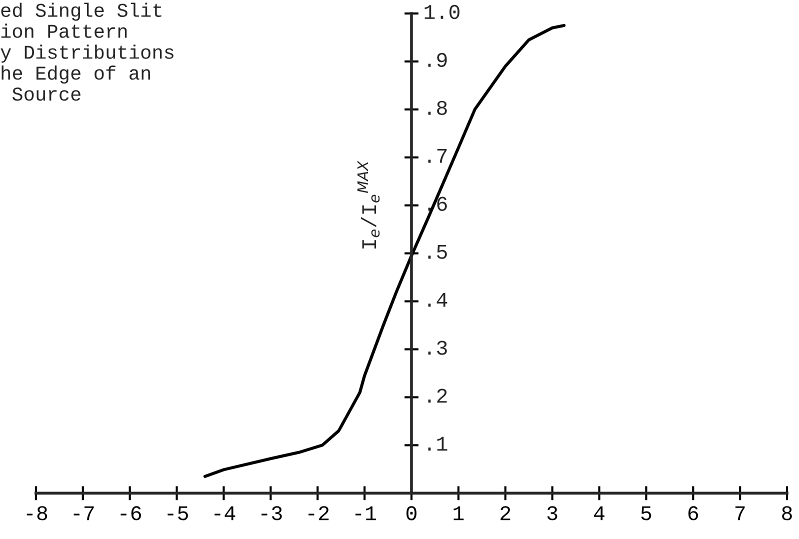 The width and height of the screenshot is (799, 539). Describe the element at coordinates (437, 347) in the screenshot. I see `y-tick-label: .3` at that location.